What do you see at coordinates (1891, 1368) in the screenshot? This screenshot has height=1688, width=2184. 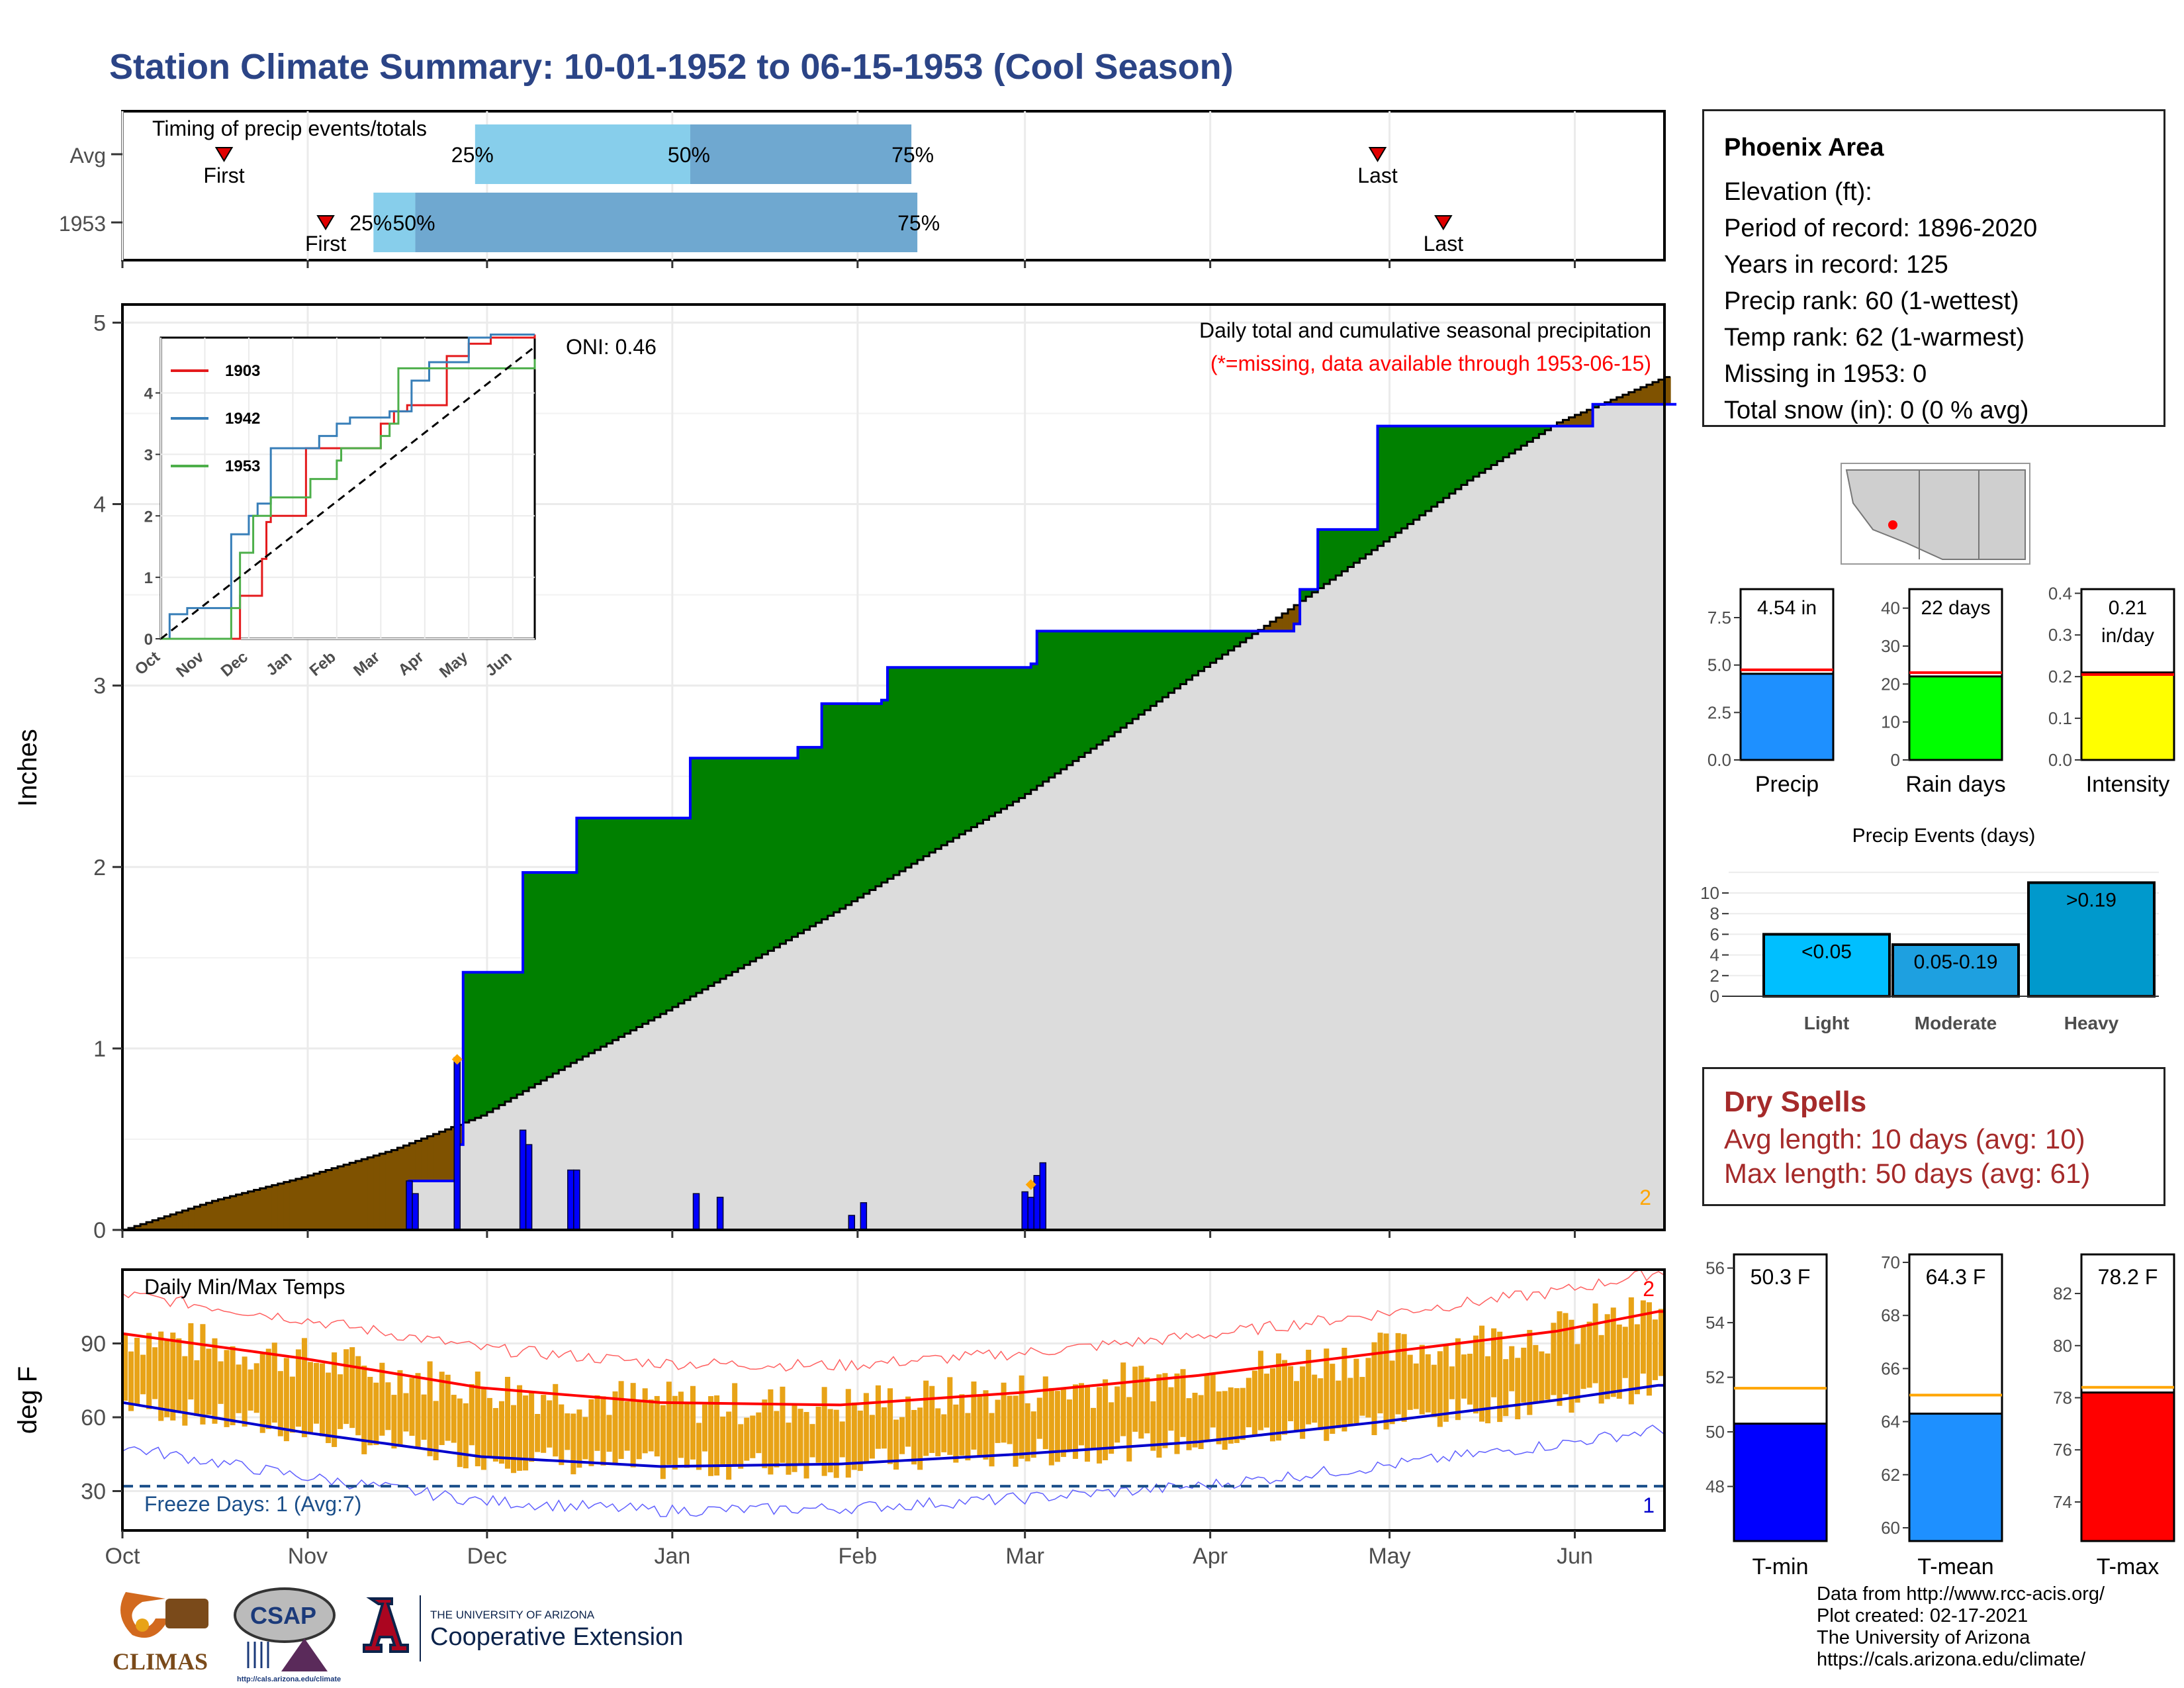 I see `temp-summary-y-tick-label: 66` at bounding box center [1891, 1368].